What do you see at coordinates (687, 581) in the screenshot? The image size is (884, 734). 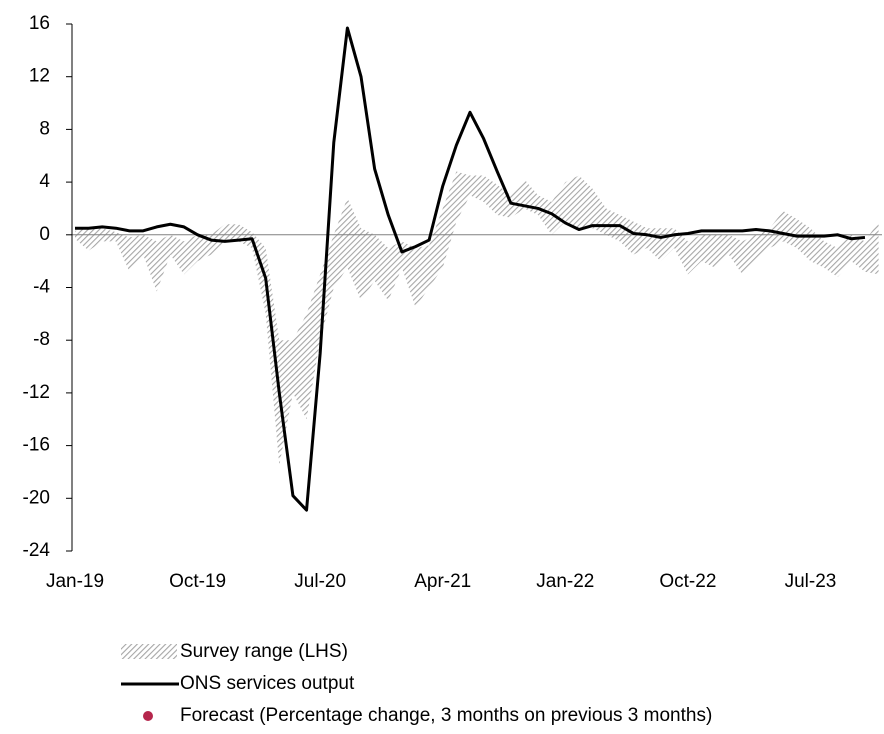 I see `x-tick-label: Oct-22` at bounding box center [687, 581].